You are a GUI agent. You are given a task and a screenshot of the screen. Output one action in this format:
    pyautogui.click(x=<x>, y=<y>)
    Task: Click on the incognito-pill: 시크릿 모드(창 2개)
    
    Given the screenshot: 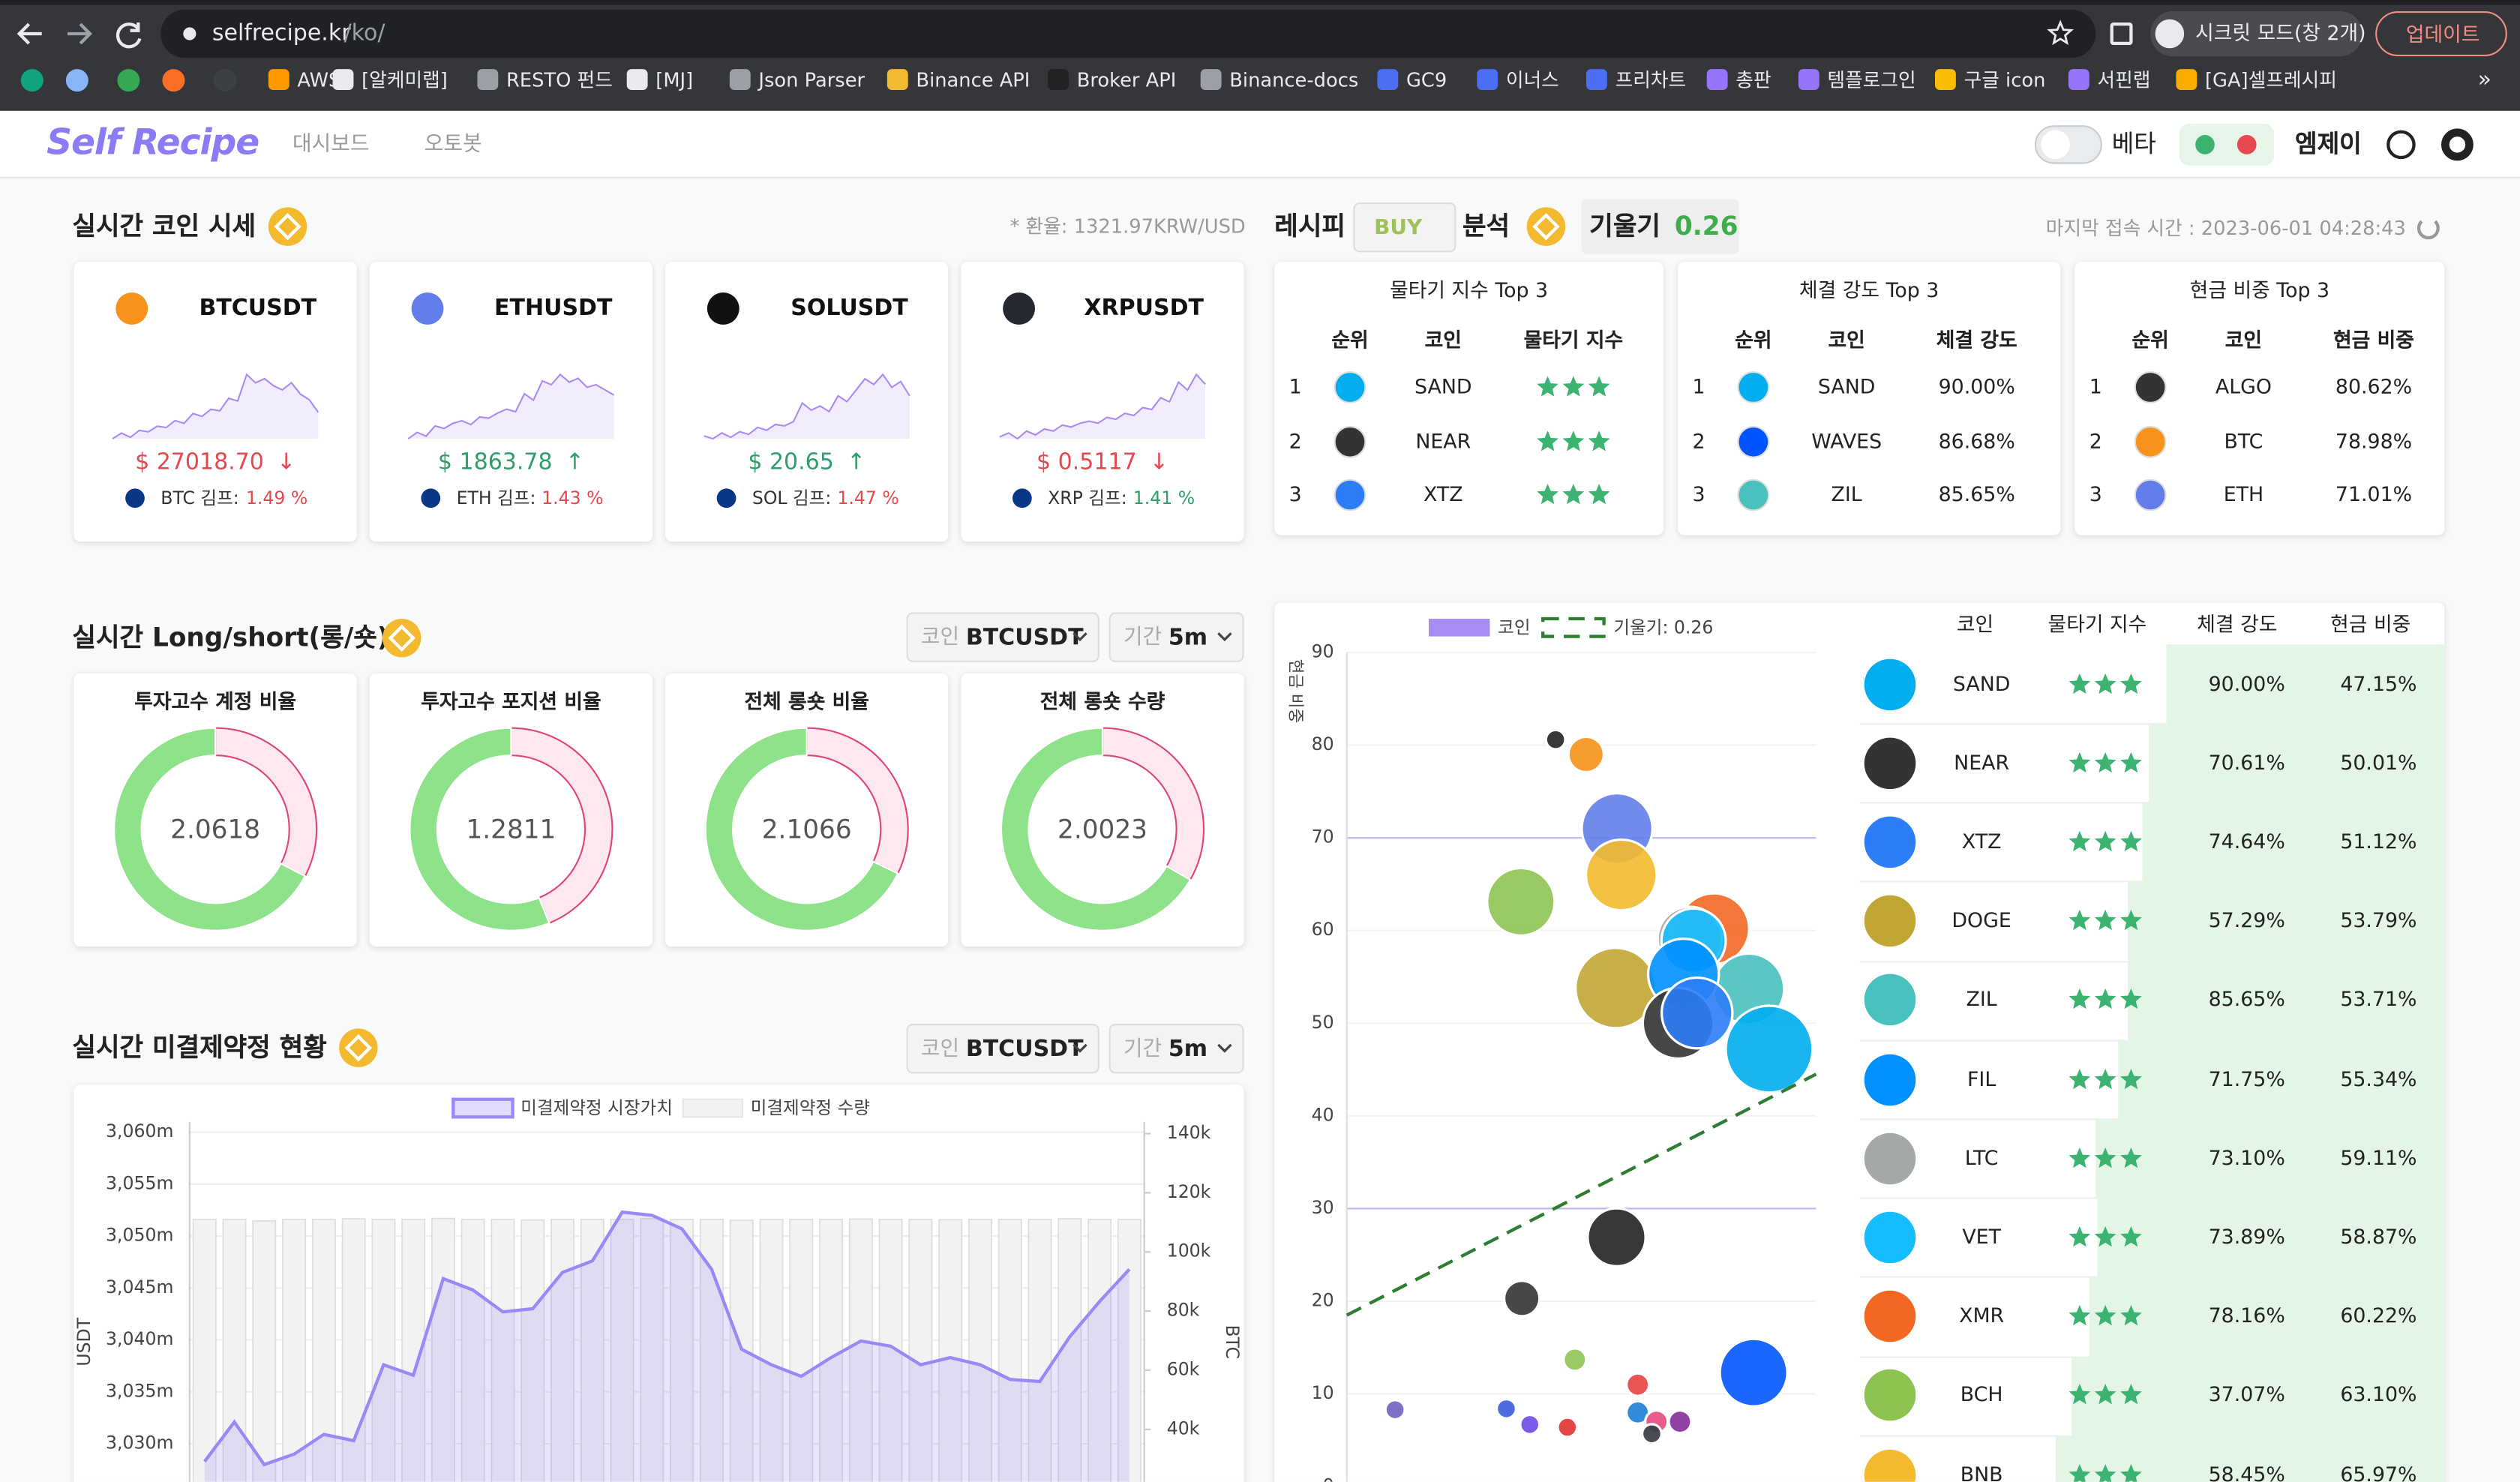 What is the action you would take?
    pyautogui.click(x=2258, y=33)
    